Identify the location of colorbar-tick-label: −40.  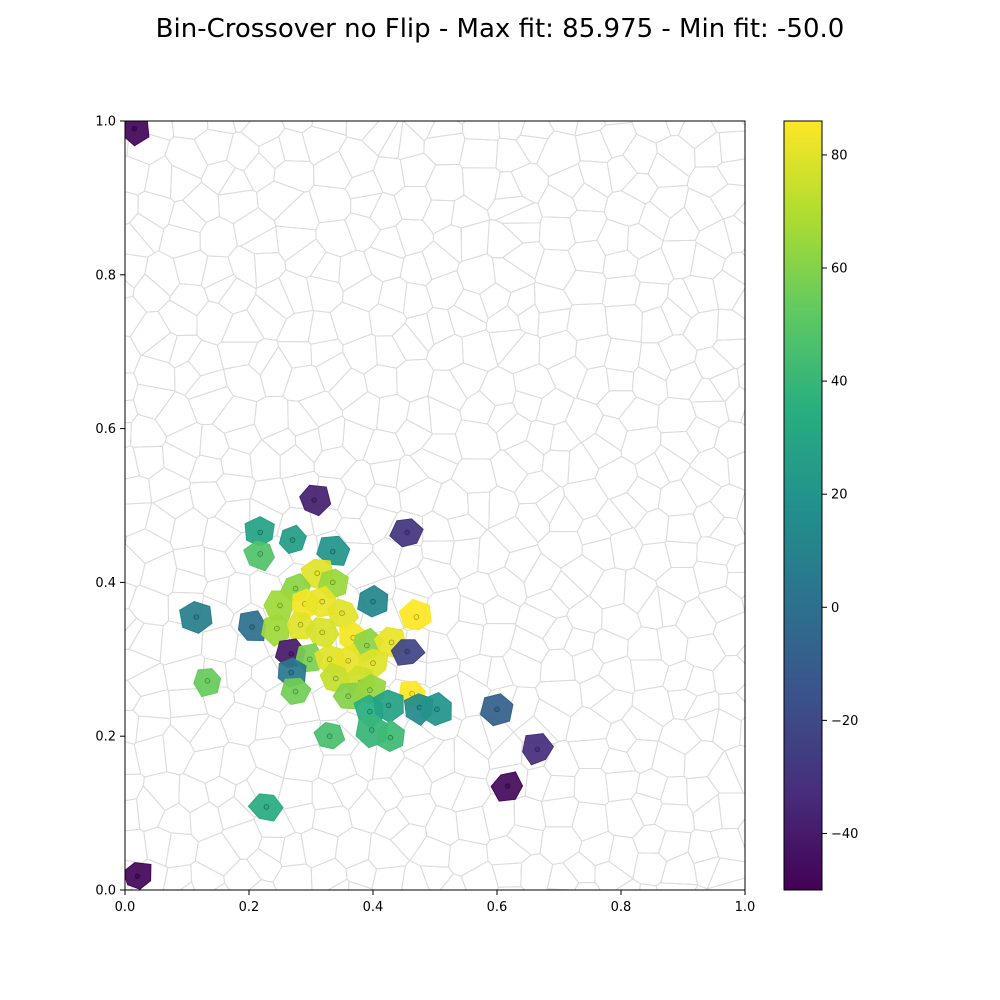
(844, 834).